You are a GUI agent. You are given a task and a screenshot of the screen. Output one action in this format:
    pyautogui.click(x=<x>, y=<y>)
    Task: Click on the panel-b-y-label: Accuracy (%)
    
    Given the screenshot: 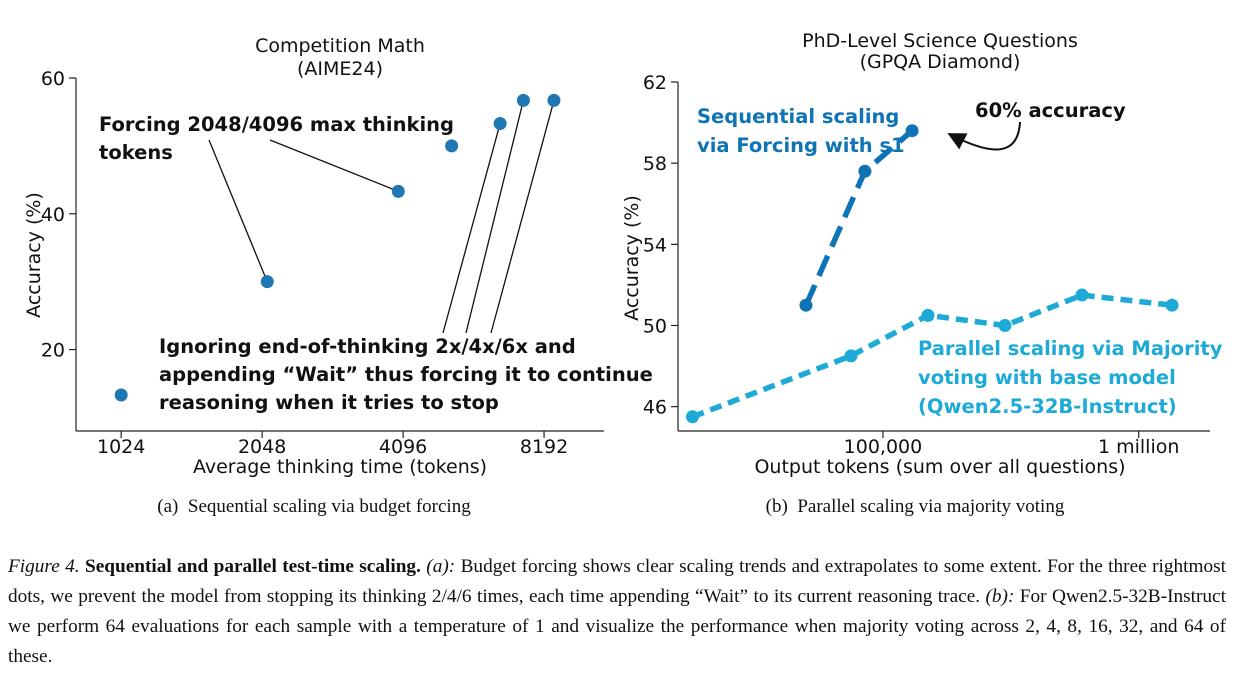 What is the action you would take?
    pyautogui.click(x=632, y=258)
    